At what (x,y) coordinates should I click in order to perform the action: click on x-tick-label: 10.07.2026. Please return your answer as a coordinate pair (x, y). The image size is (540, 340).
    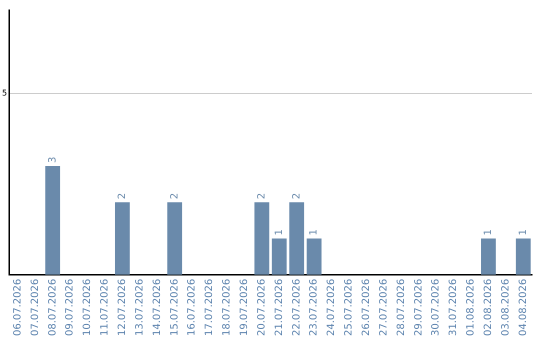
    Looking at the image, I should click on (88, 307).